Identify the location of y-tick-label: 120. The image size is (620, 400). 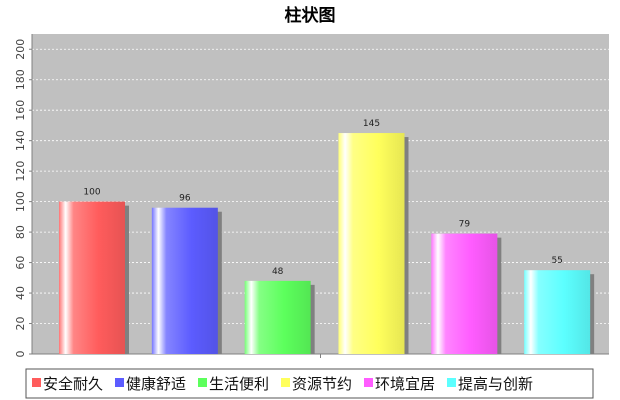
(20, 171).